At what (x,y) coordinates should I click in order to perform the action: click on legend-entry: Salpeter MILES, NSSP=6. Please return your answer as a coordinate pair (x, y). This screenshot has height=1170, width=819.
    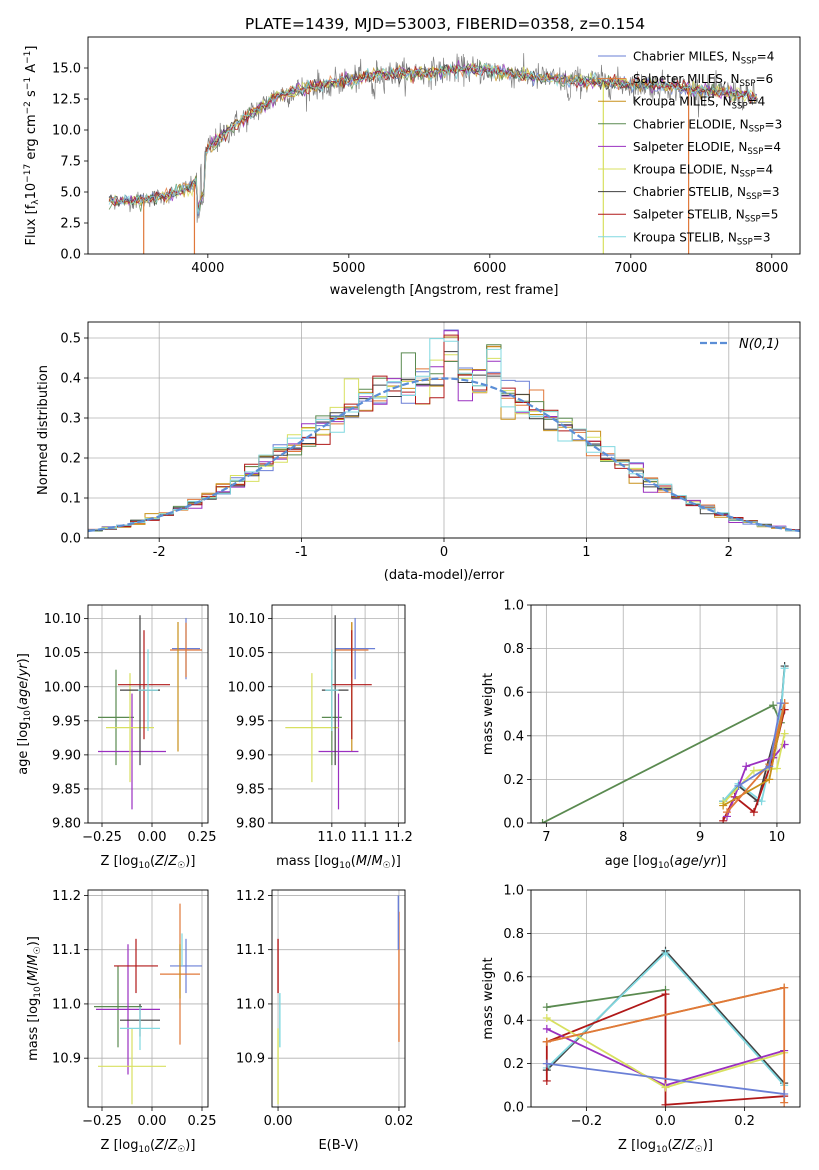
    Looking at the image, I should click on (703, 80).